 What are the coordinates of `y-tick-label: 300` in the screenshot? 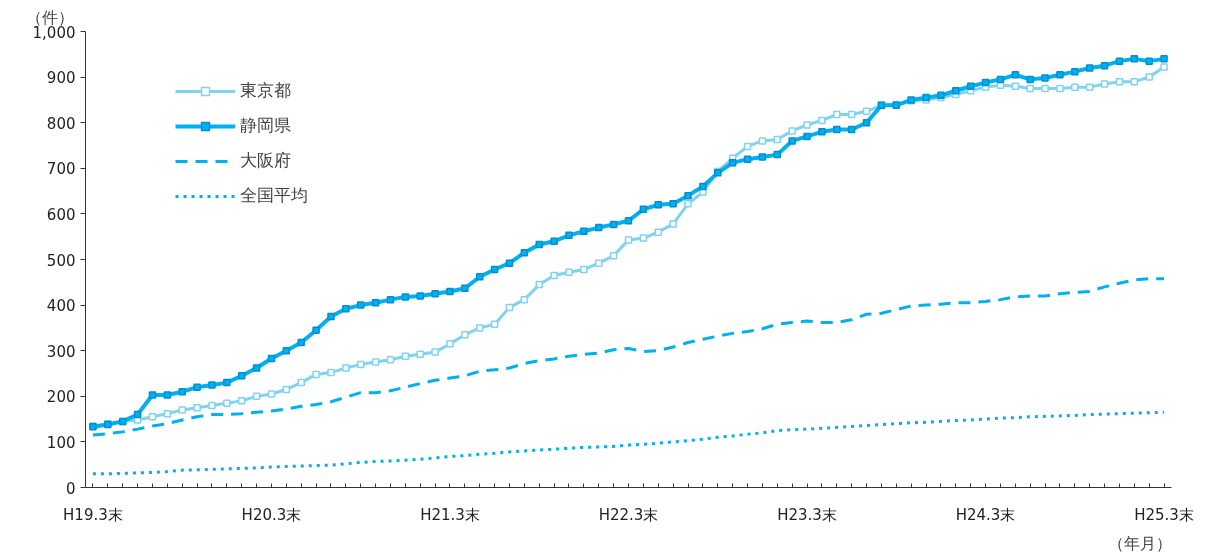 It's located at (61, 351).